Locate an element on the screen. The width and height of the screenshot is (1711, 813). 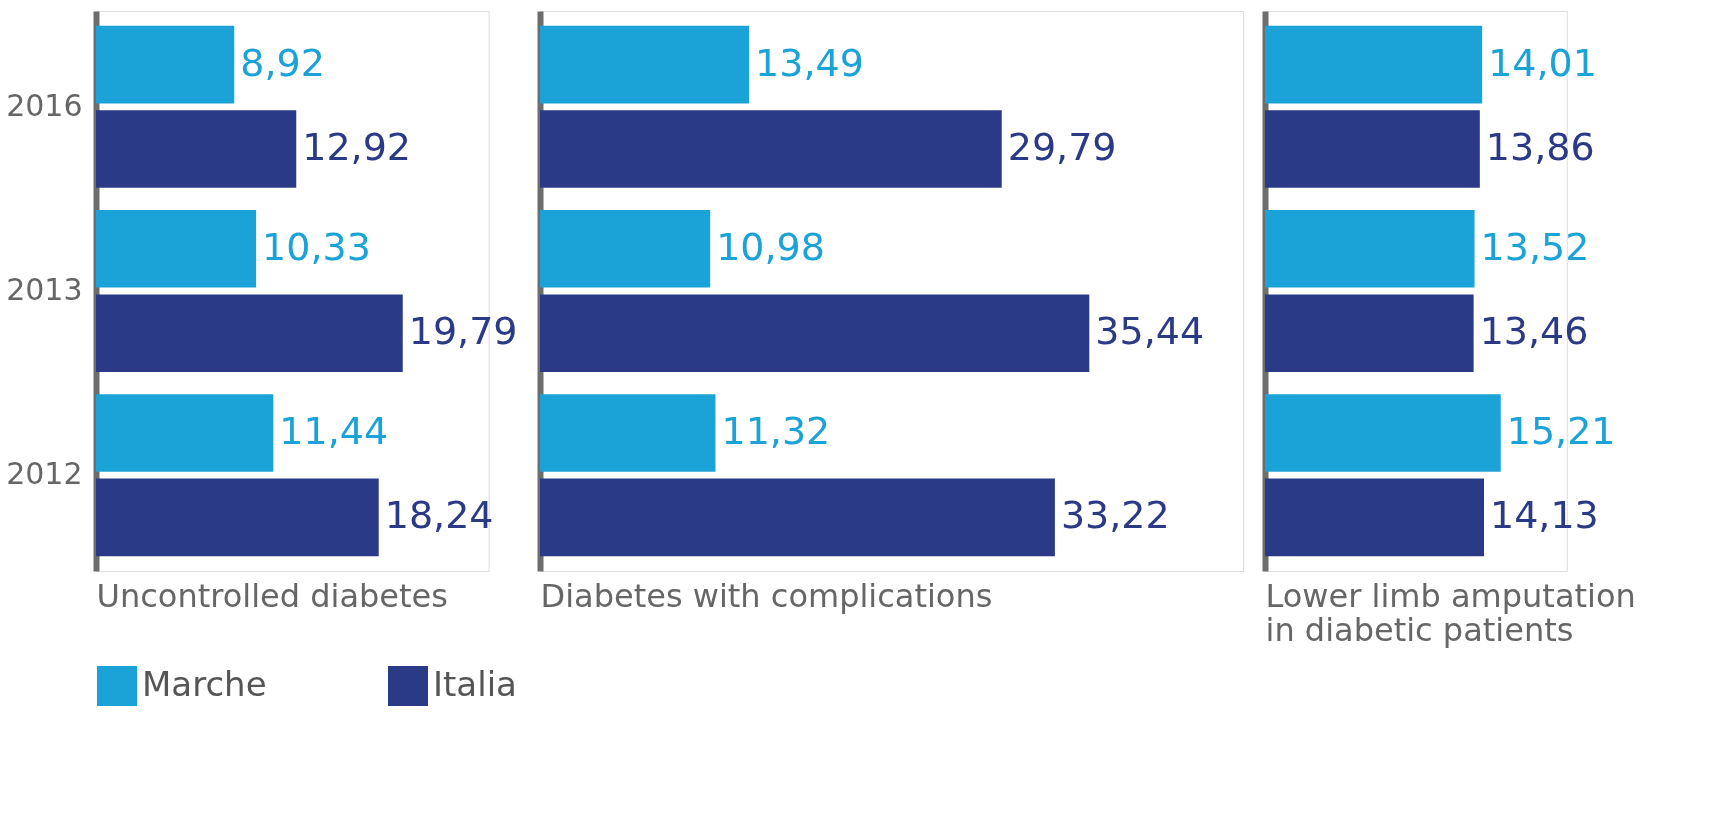
data-label: 11,32 is located at coordinates (776, 431).